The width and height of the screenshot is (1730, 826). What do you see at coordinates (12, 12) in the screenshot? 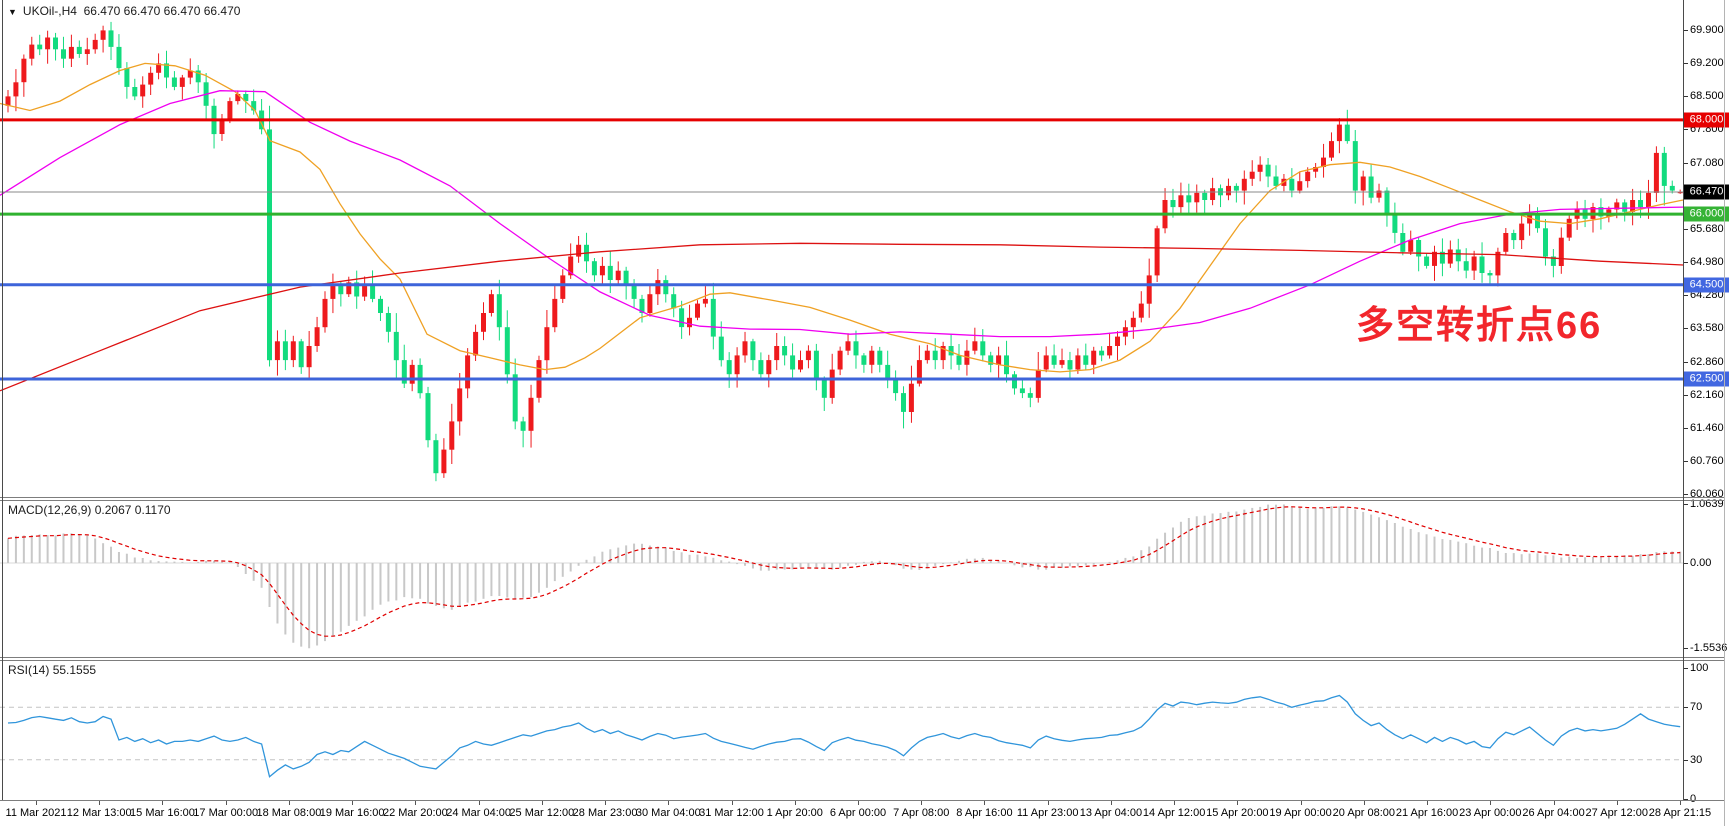
I see `symbol-dropdown-icon: ▼` at bounding box center [12, 12].